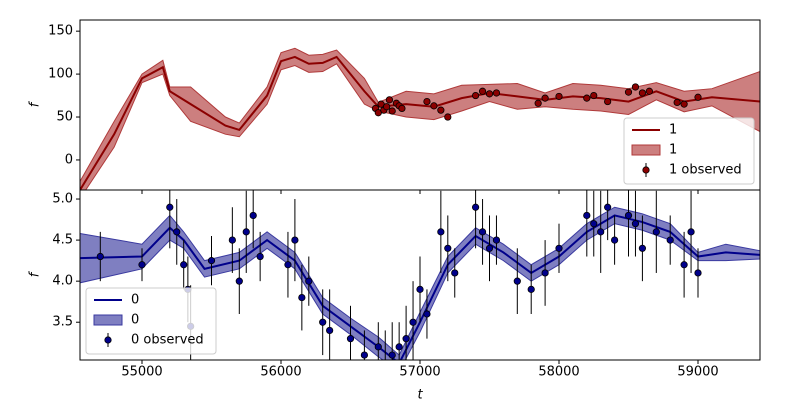 The height and width of the screenshot is (400, 800). I want to click on legend-label: 1 observed, so click(705, 170).